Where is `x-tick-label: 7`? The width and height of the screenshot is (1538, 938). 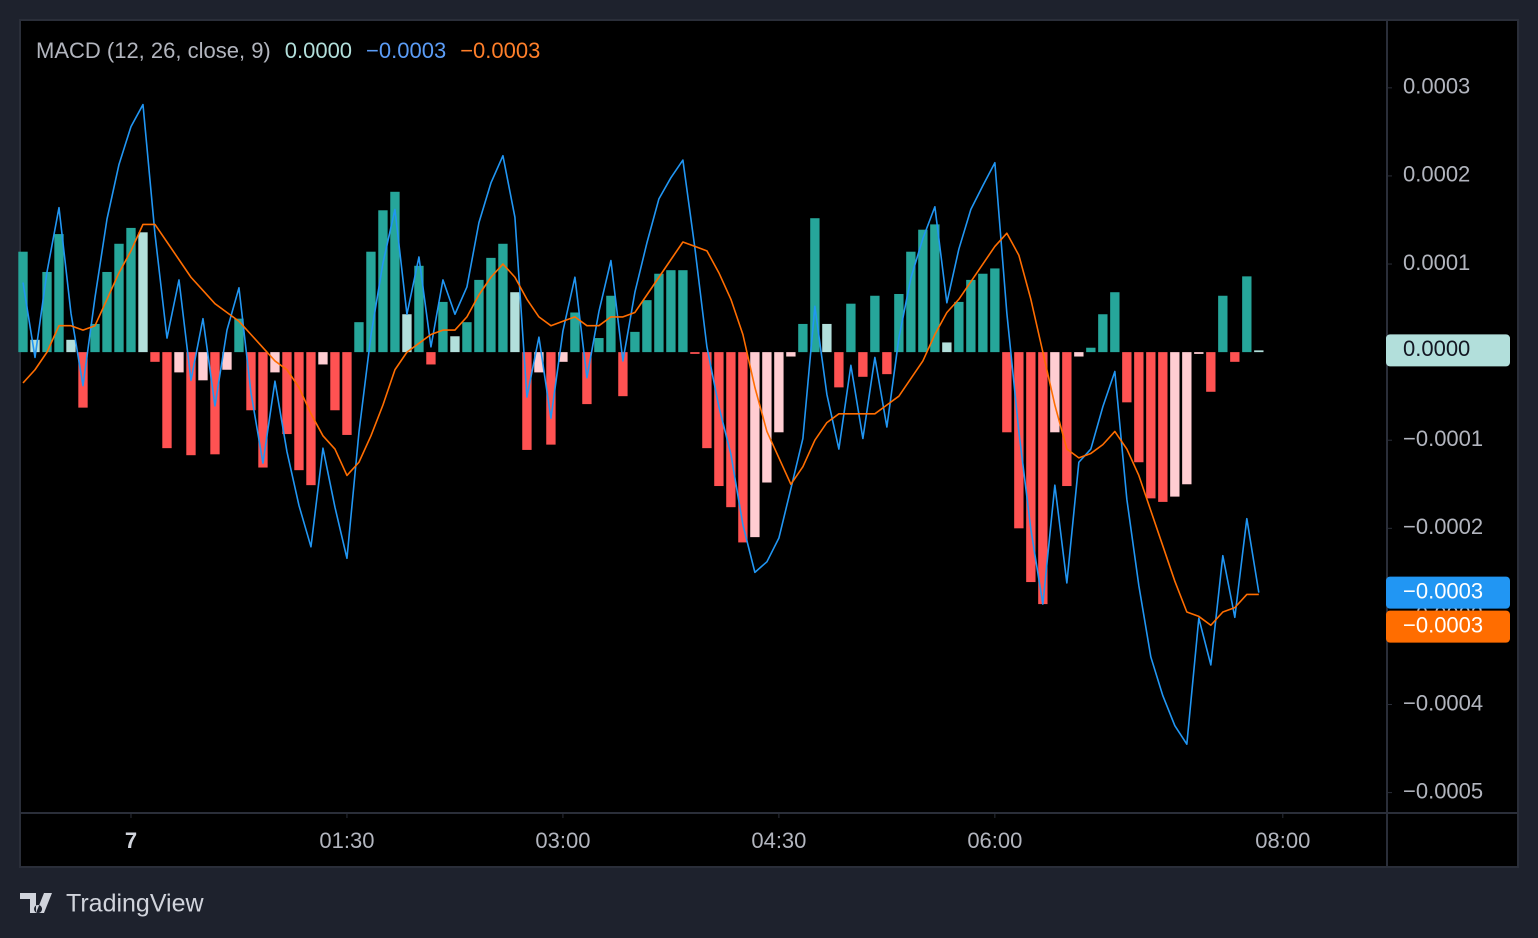
x-tick-label: 7 is located at coordinates (131, 840).